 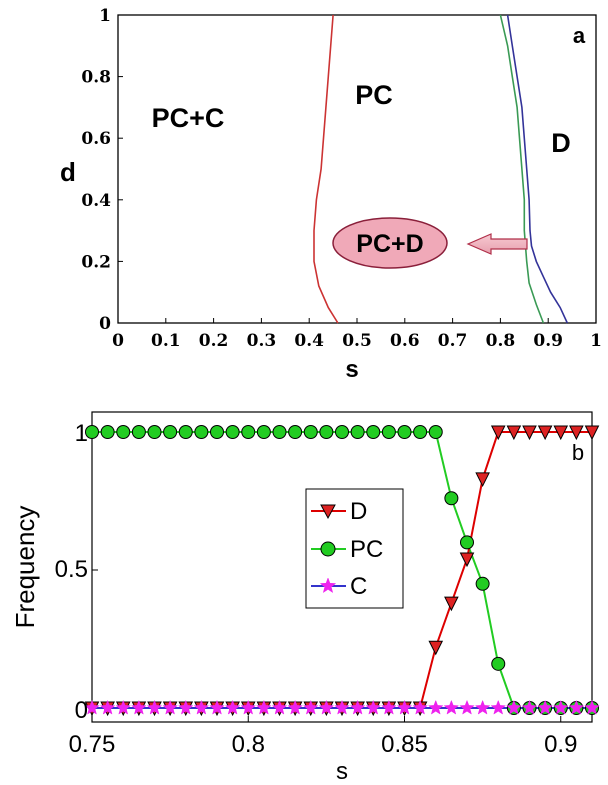 What do you see at coordinates (328, 512) in the screenshot?
I see `legend-marker-d` at bounding box center [328, 512].